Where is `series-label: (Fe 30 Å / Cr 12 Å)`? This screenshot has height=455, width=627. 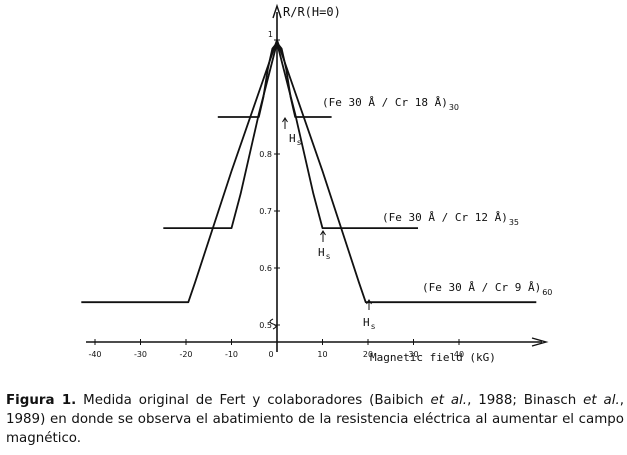 series-label: (Fe 30 Å / Cr 12 Å) is located at coordinates (445, 217).